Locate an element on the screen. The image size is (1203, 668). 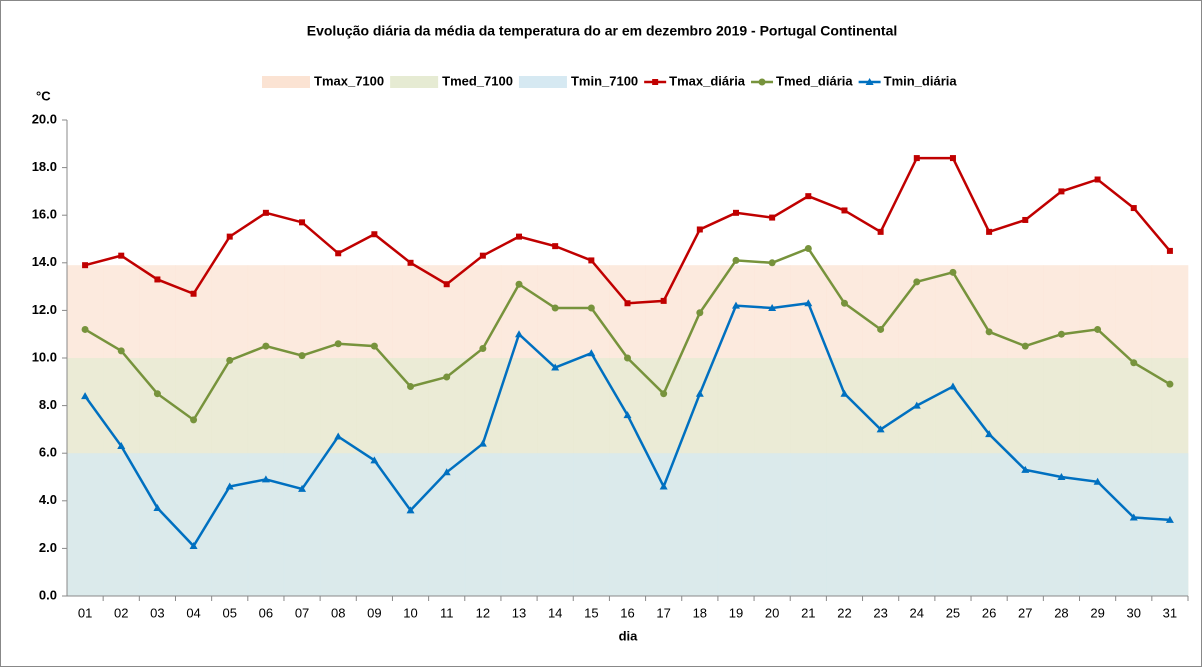
y-tick-label: 16.0 is located at coordinates (44, 214).